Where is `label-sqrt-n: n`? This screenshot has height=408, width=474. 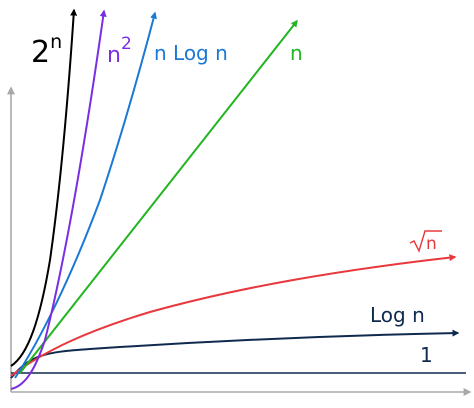 label-sqrt-n: n is located at coordinates (425, 242).